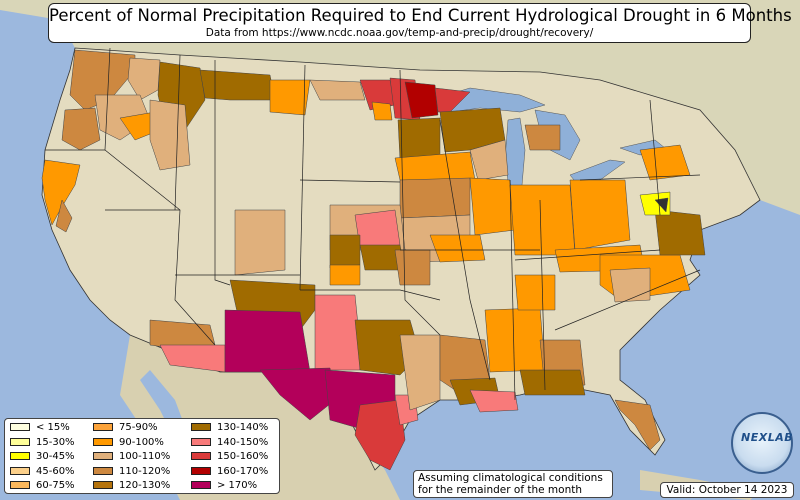 The height and width of the screenshot is (500, 800). Describe the element at coordinates (767, 437) in the screenshot. I see `logo-text: NEXLAB` at that location.